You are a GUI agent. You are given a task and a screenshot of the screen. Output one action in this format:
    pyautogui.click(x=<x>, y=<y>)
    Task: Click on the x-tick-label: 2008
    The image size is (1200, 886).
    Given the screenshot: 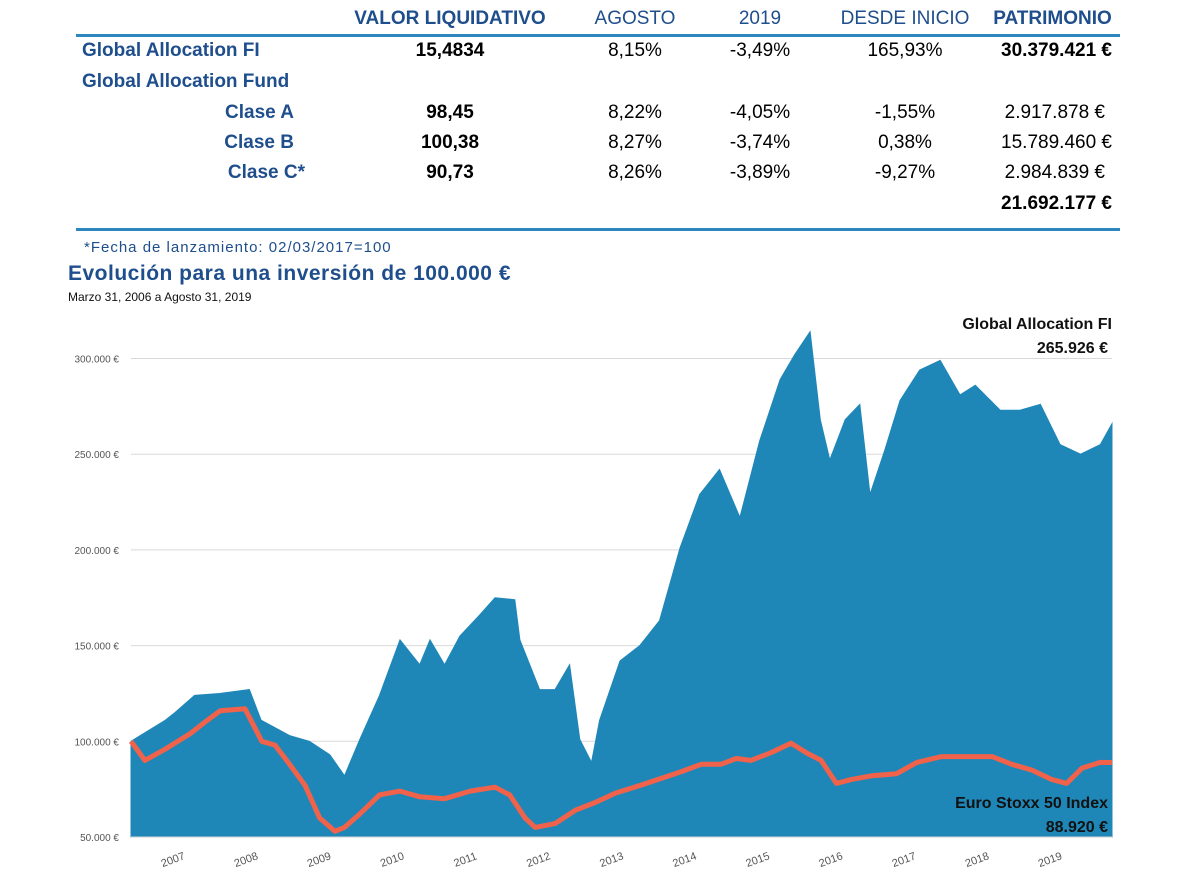 What is the action you would take?
    pyautogui.click(x=246, y=860)
    